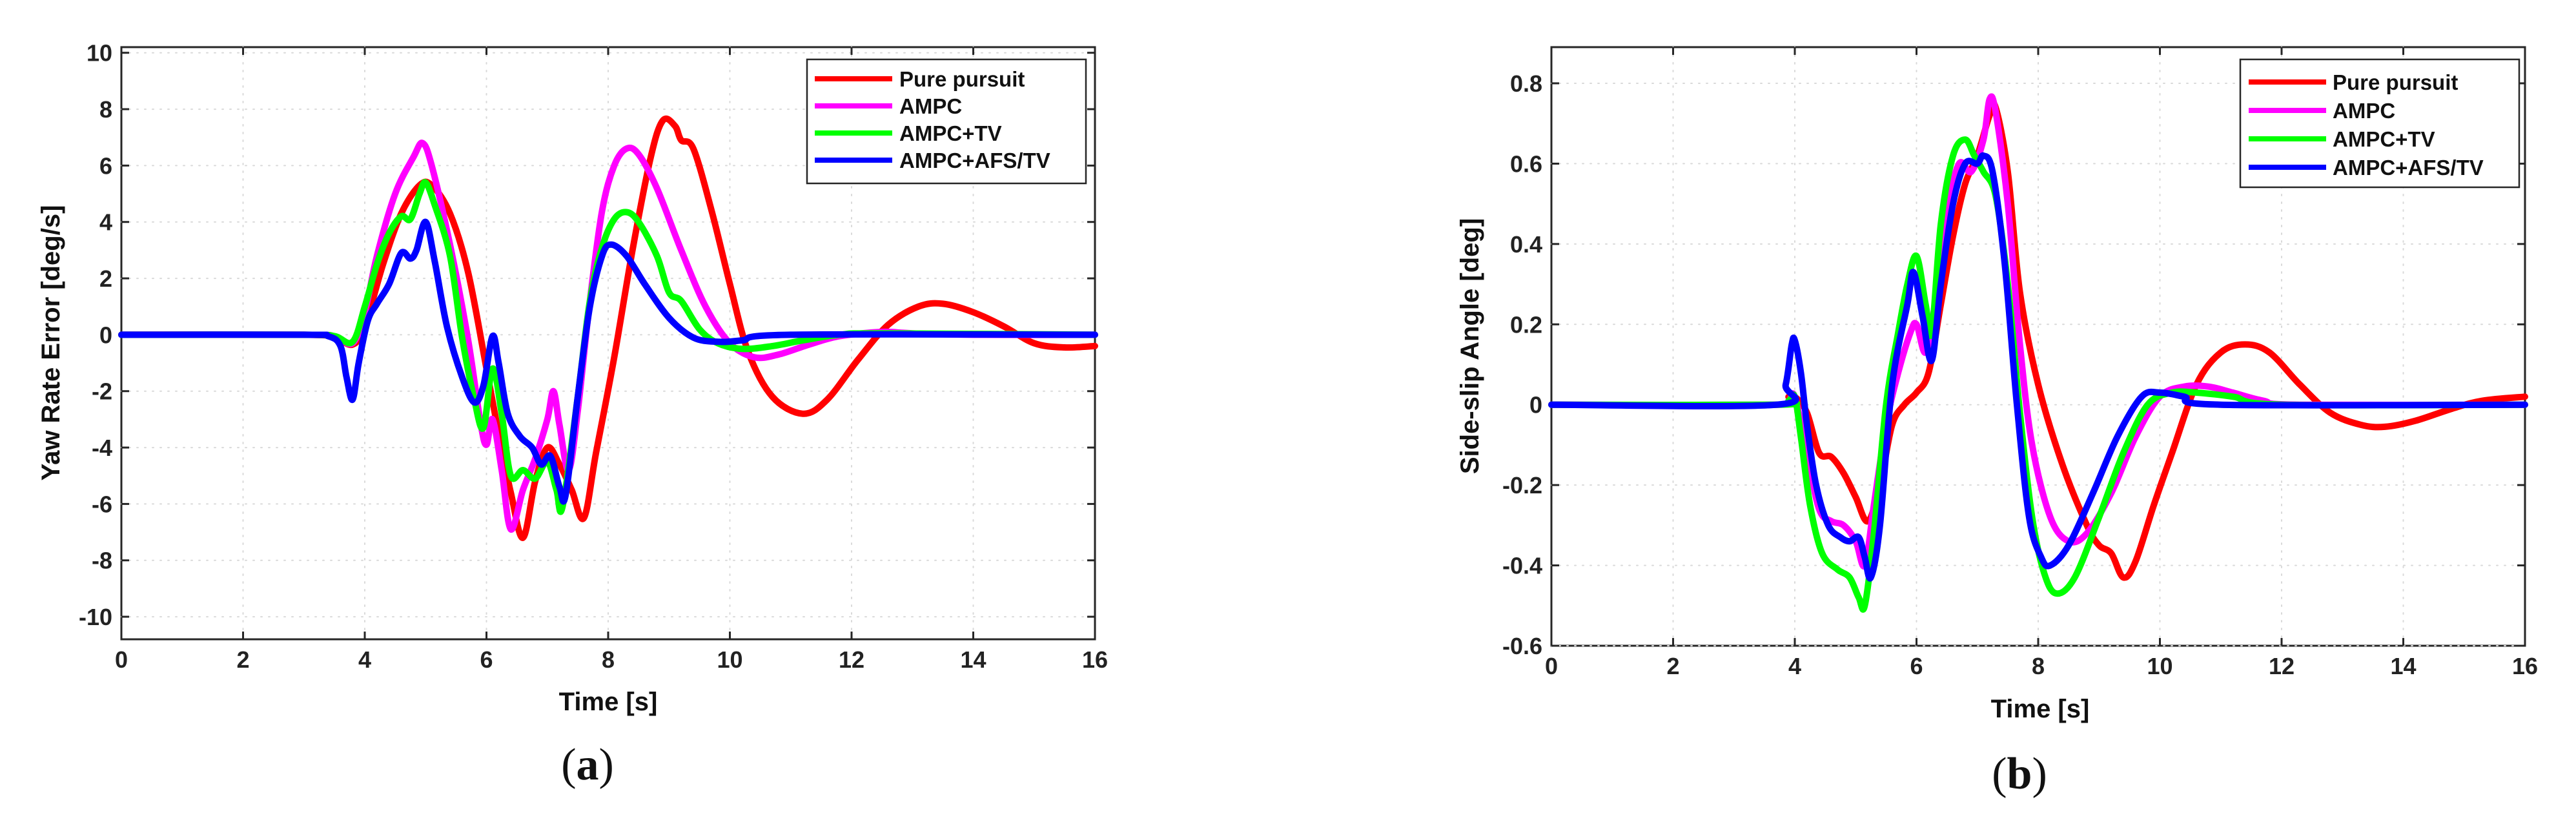 The image size is (2576, 813). Describe the element at coordinates (1470, 346) in the screenshot. I see `y-axis-title-b: Side-slip Angle [deg]` at that location.